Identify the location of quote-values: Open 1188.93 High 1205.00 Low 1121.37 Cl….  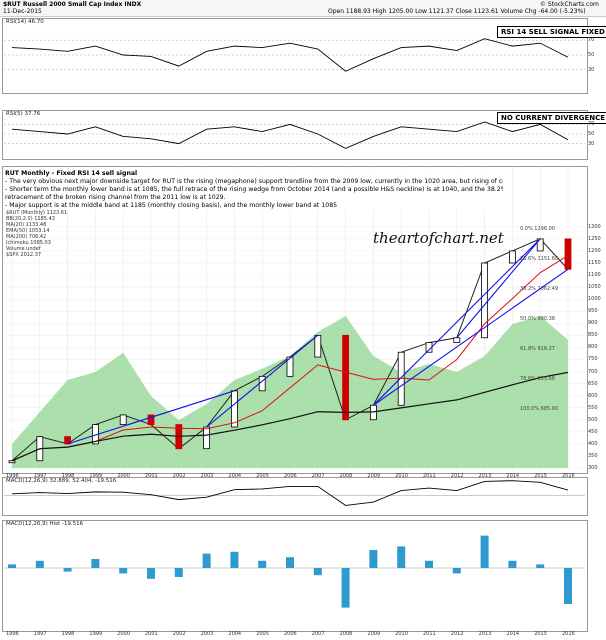
(457, 11).